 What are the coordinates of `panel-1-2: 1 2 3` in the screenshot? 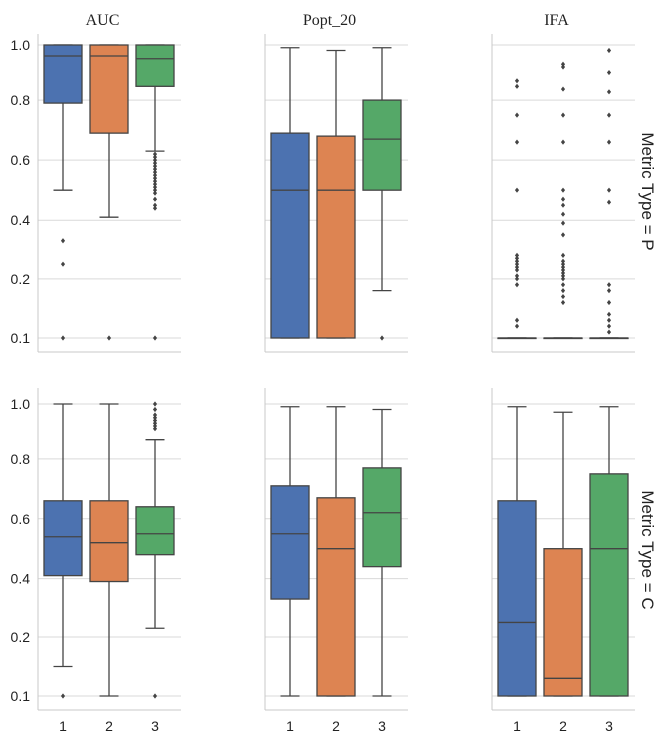 It's located at (563, 561).